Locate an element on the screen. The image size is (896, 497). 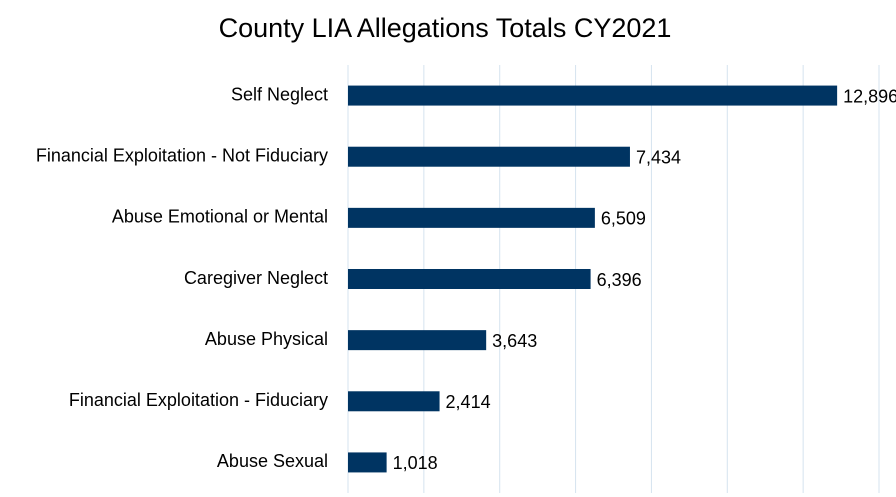
y-tick-label: Abuse Physical is located at coordinates (266, 339).